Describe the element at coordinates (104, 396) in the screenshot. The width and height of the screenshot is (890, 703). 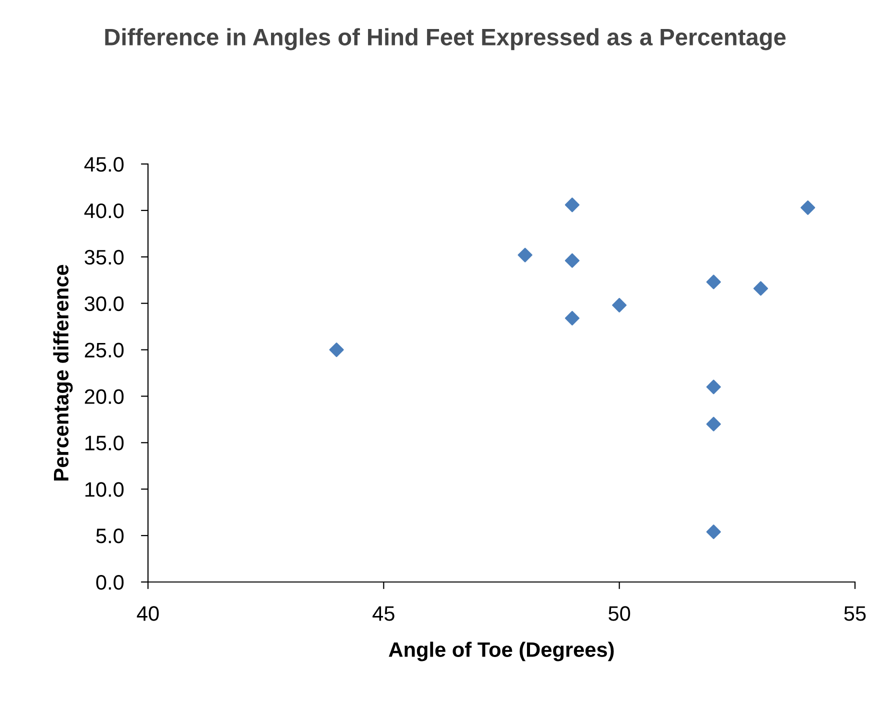
I see `y-tick-label: 20.0` at that location.